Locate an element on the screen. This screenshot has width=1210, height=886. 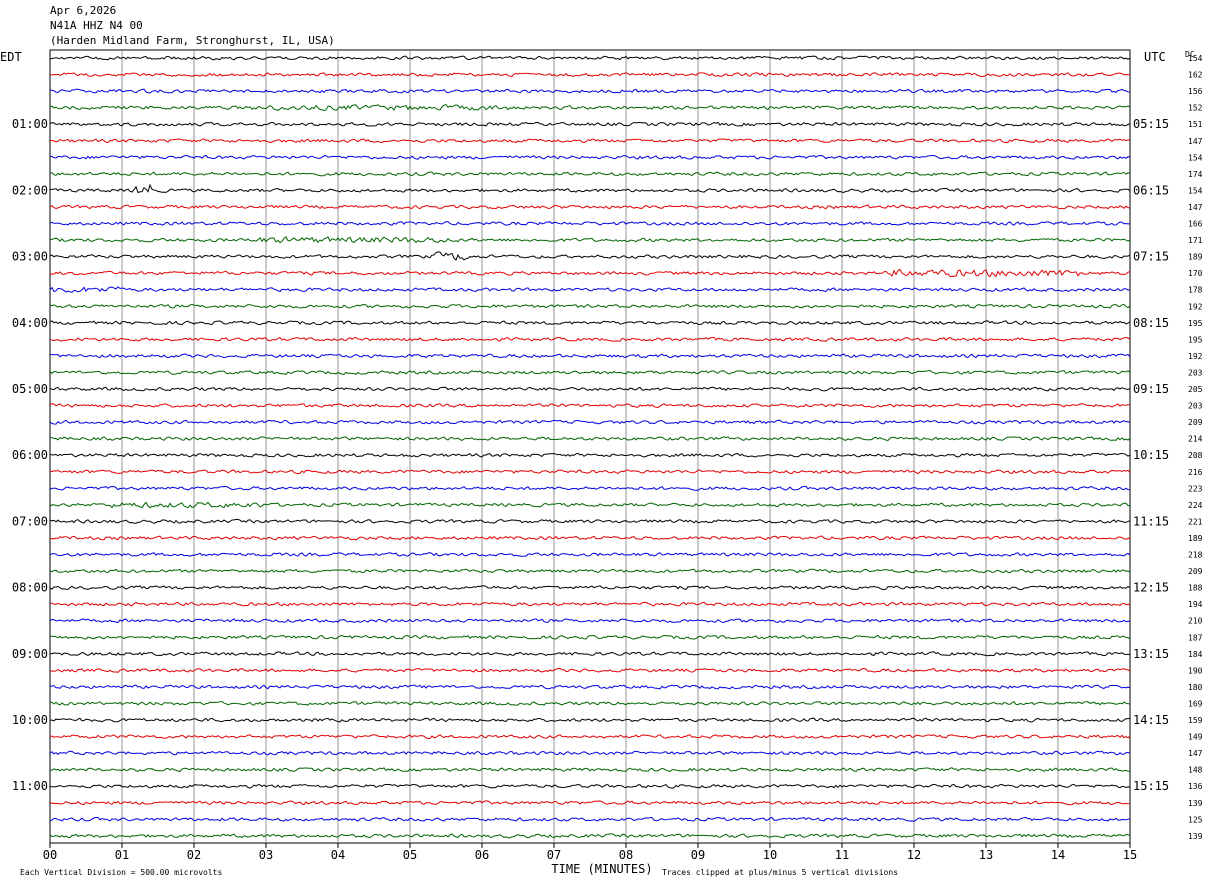
utc-time-label: 13:15 is located at coordinates (1151, 654).